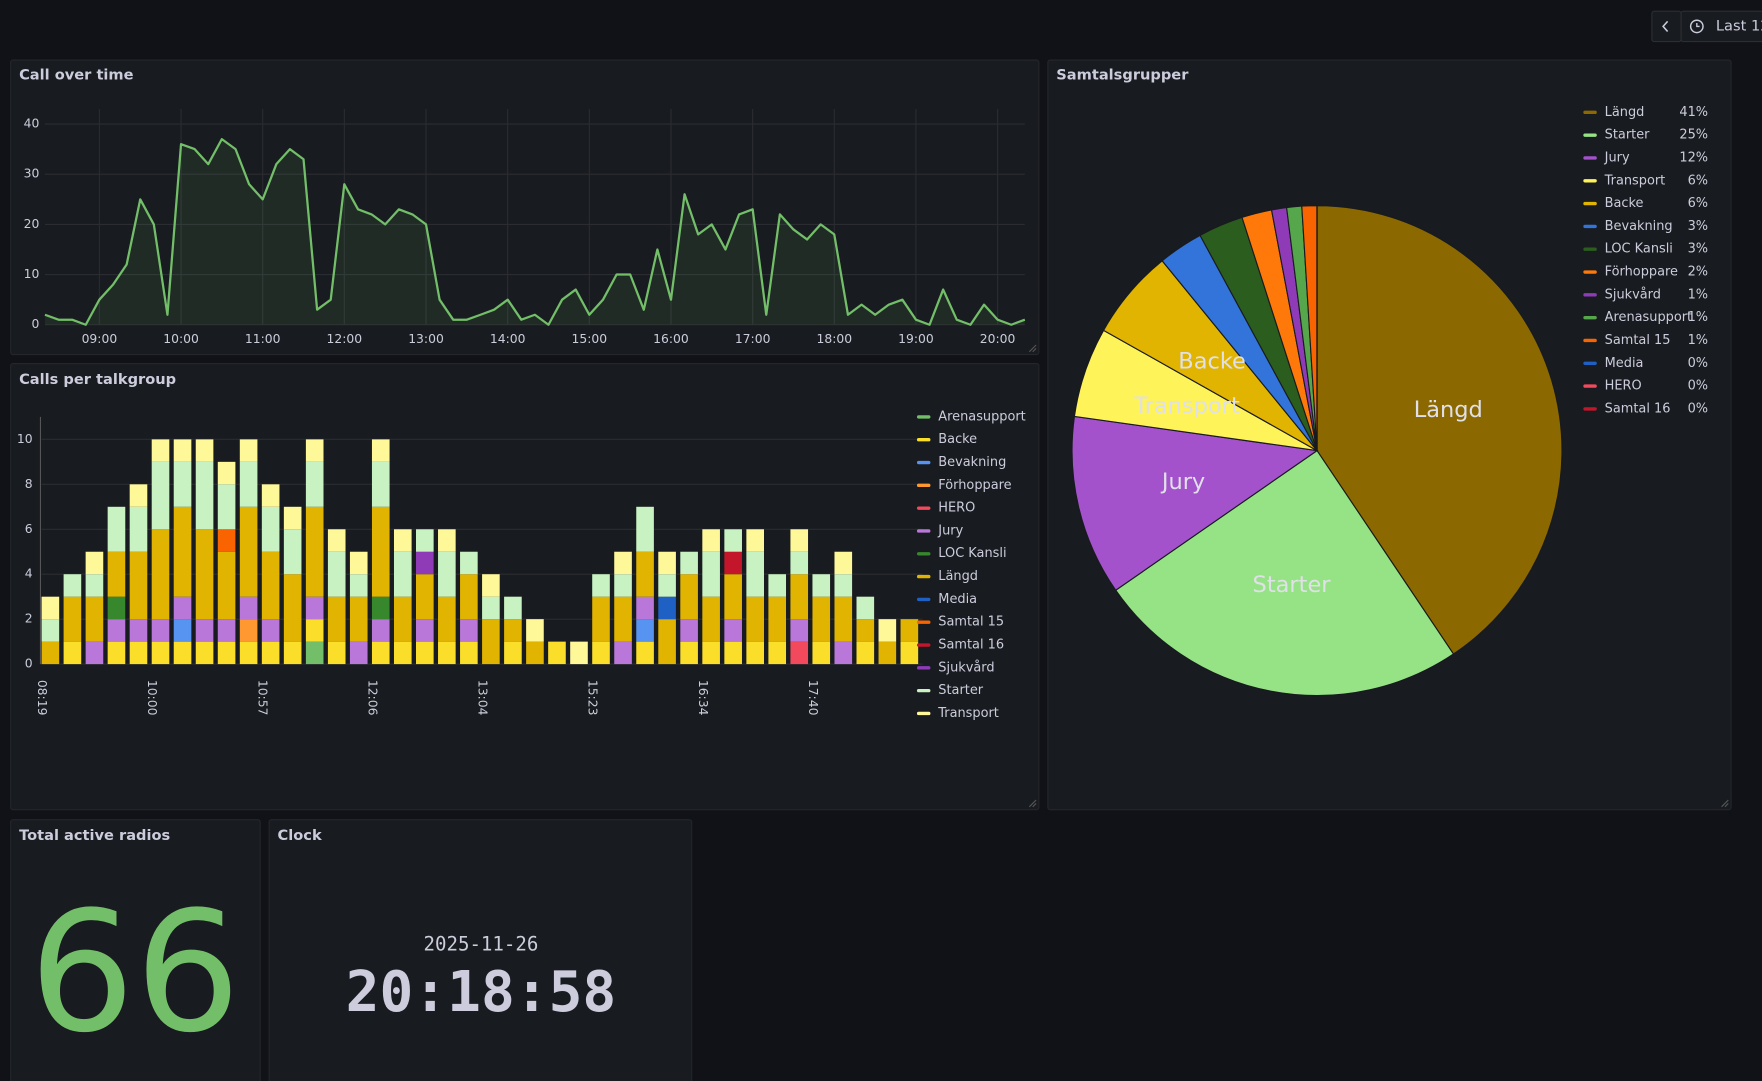  Describe the element at coordinates (263, 339) in the screenshot. I see `x-tick-label: 11:00` at that location.